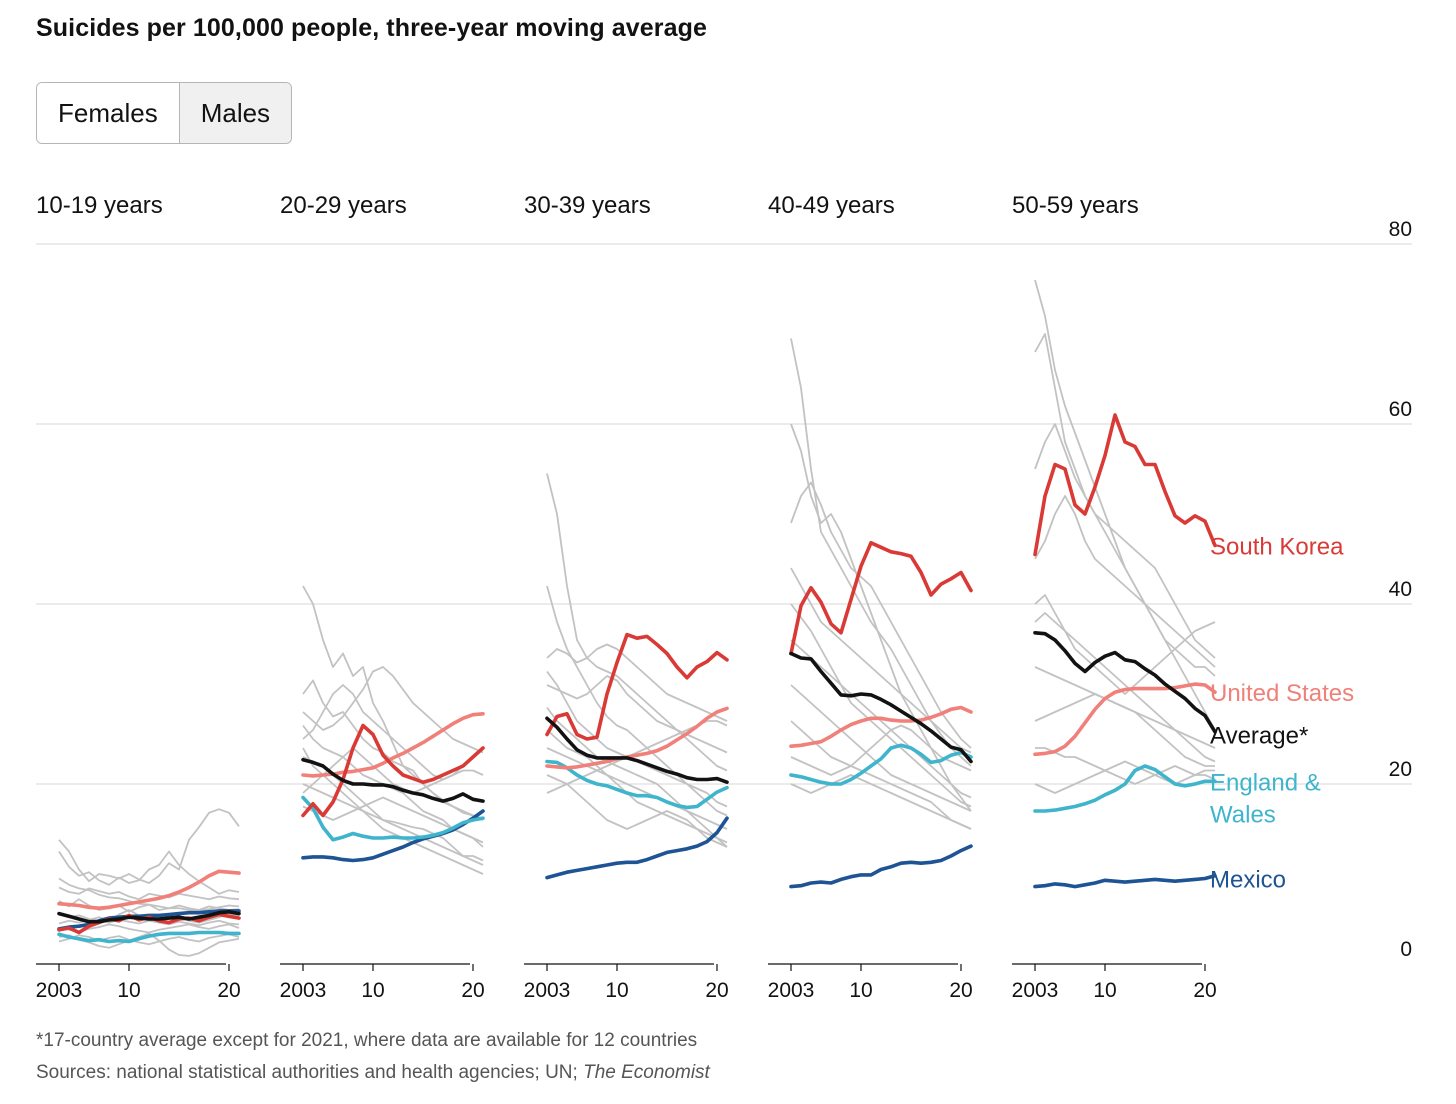  What do you see at coordinates (1400, 409) in the screenshot?
I see `y-tick-label: 60` at bounding box center [1400, 409].